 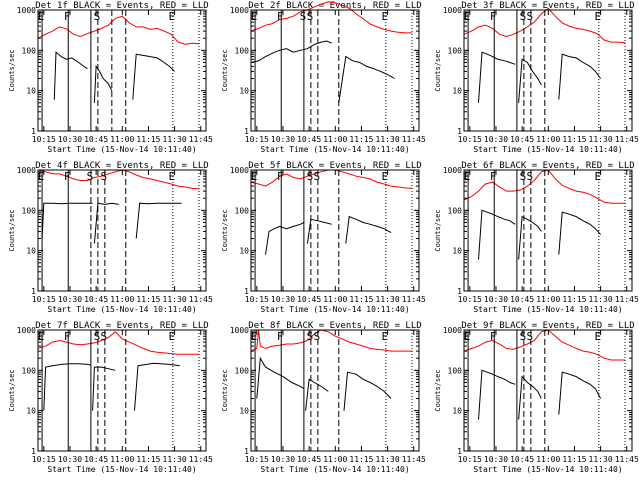 I want to click on panel-title: Det 3f BLACK = Events, RED = LLD, so click(x=547, y=6).